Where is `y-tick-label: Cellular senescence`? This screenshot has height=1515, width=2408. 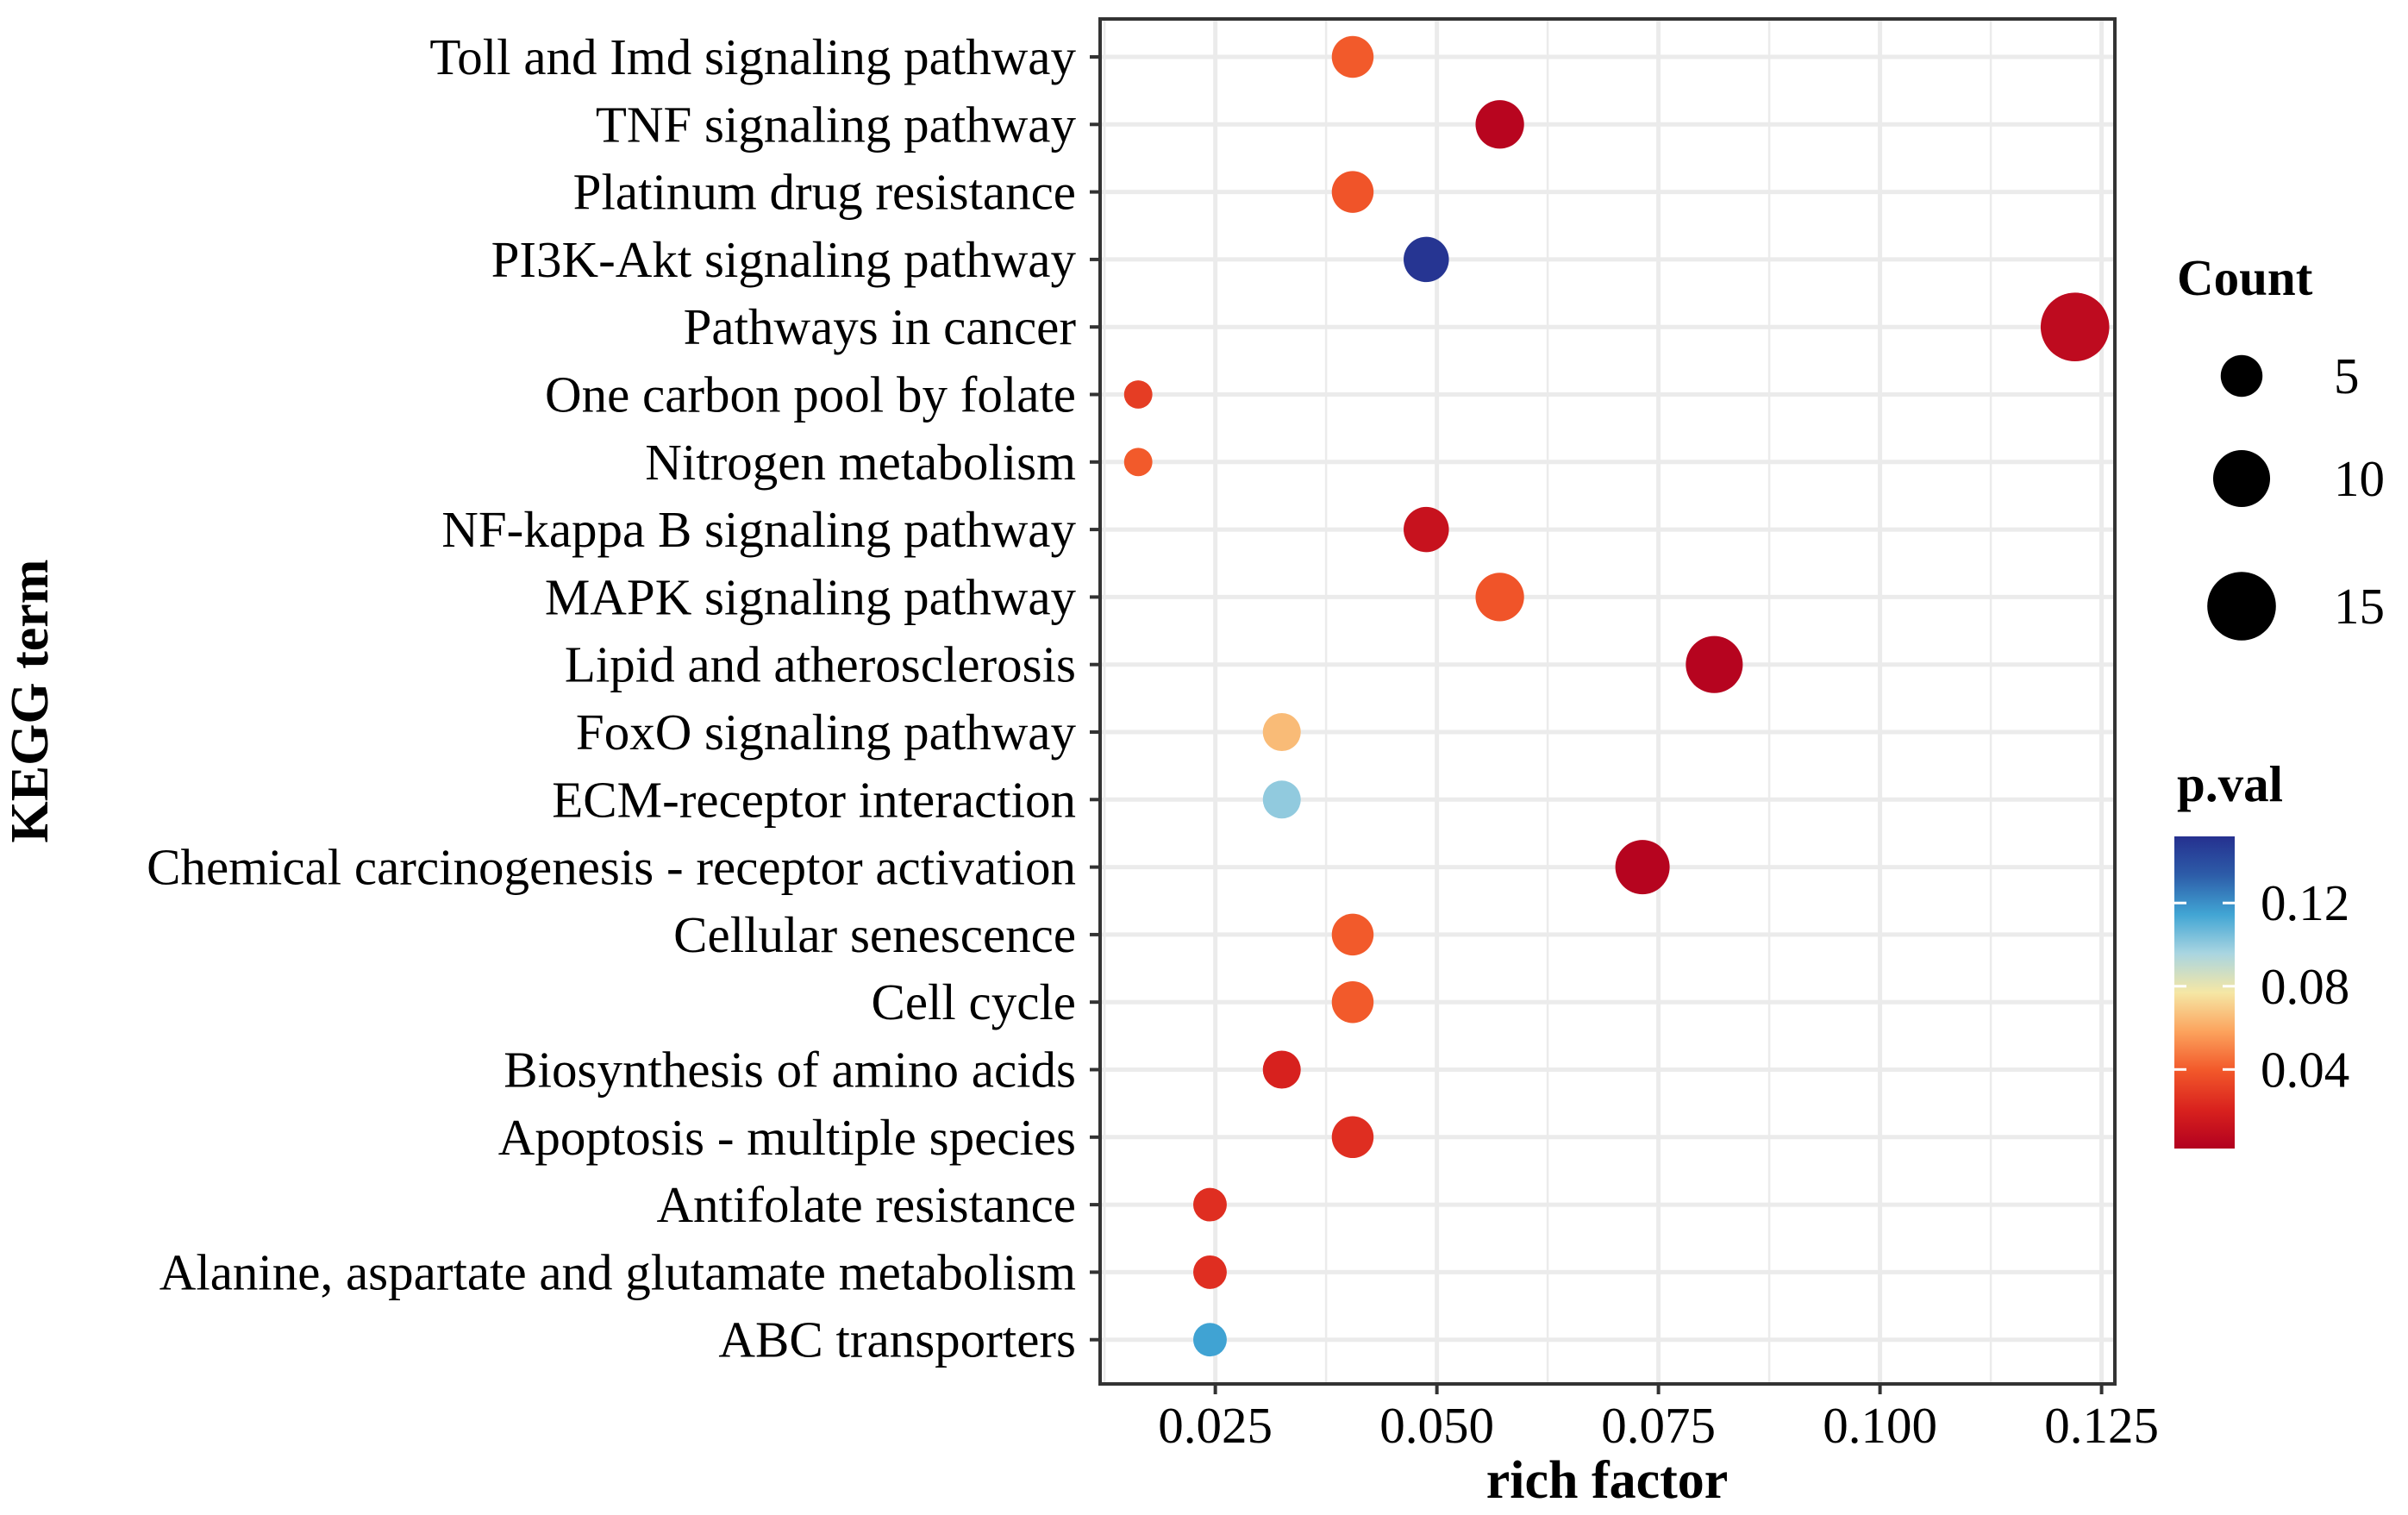
y-tick-label: Cellular senescence is located at coordinates (874, 935).